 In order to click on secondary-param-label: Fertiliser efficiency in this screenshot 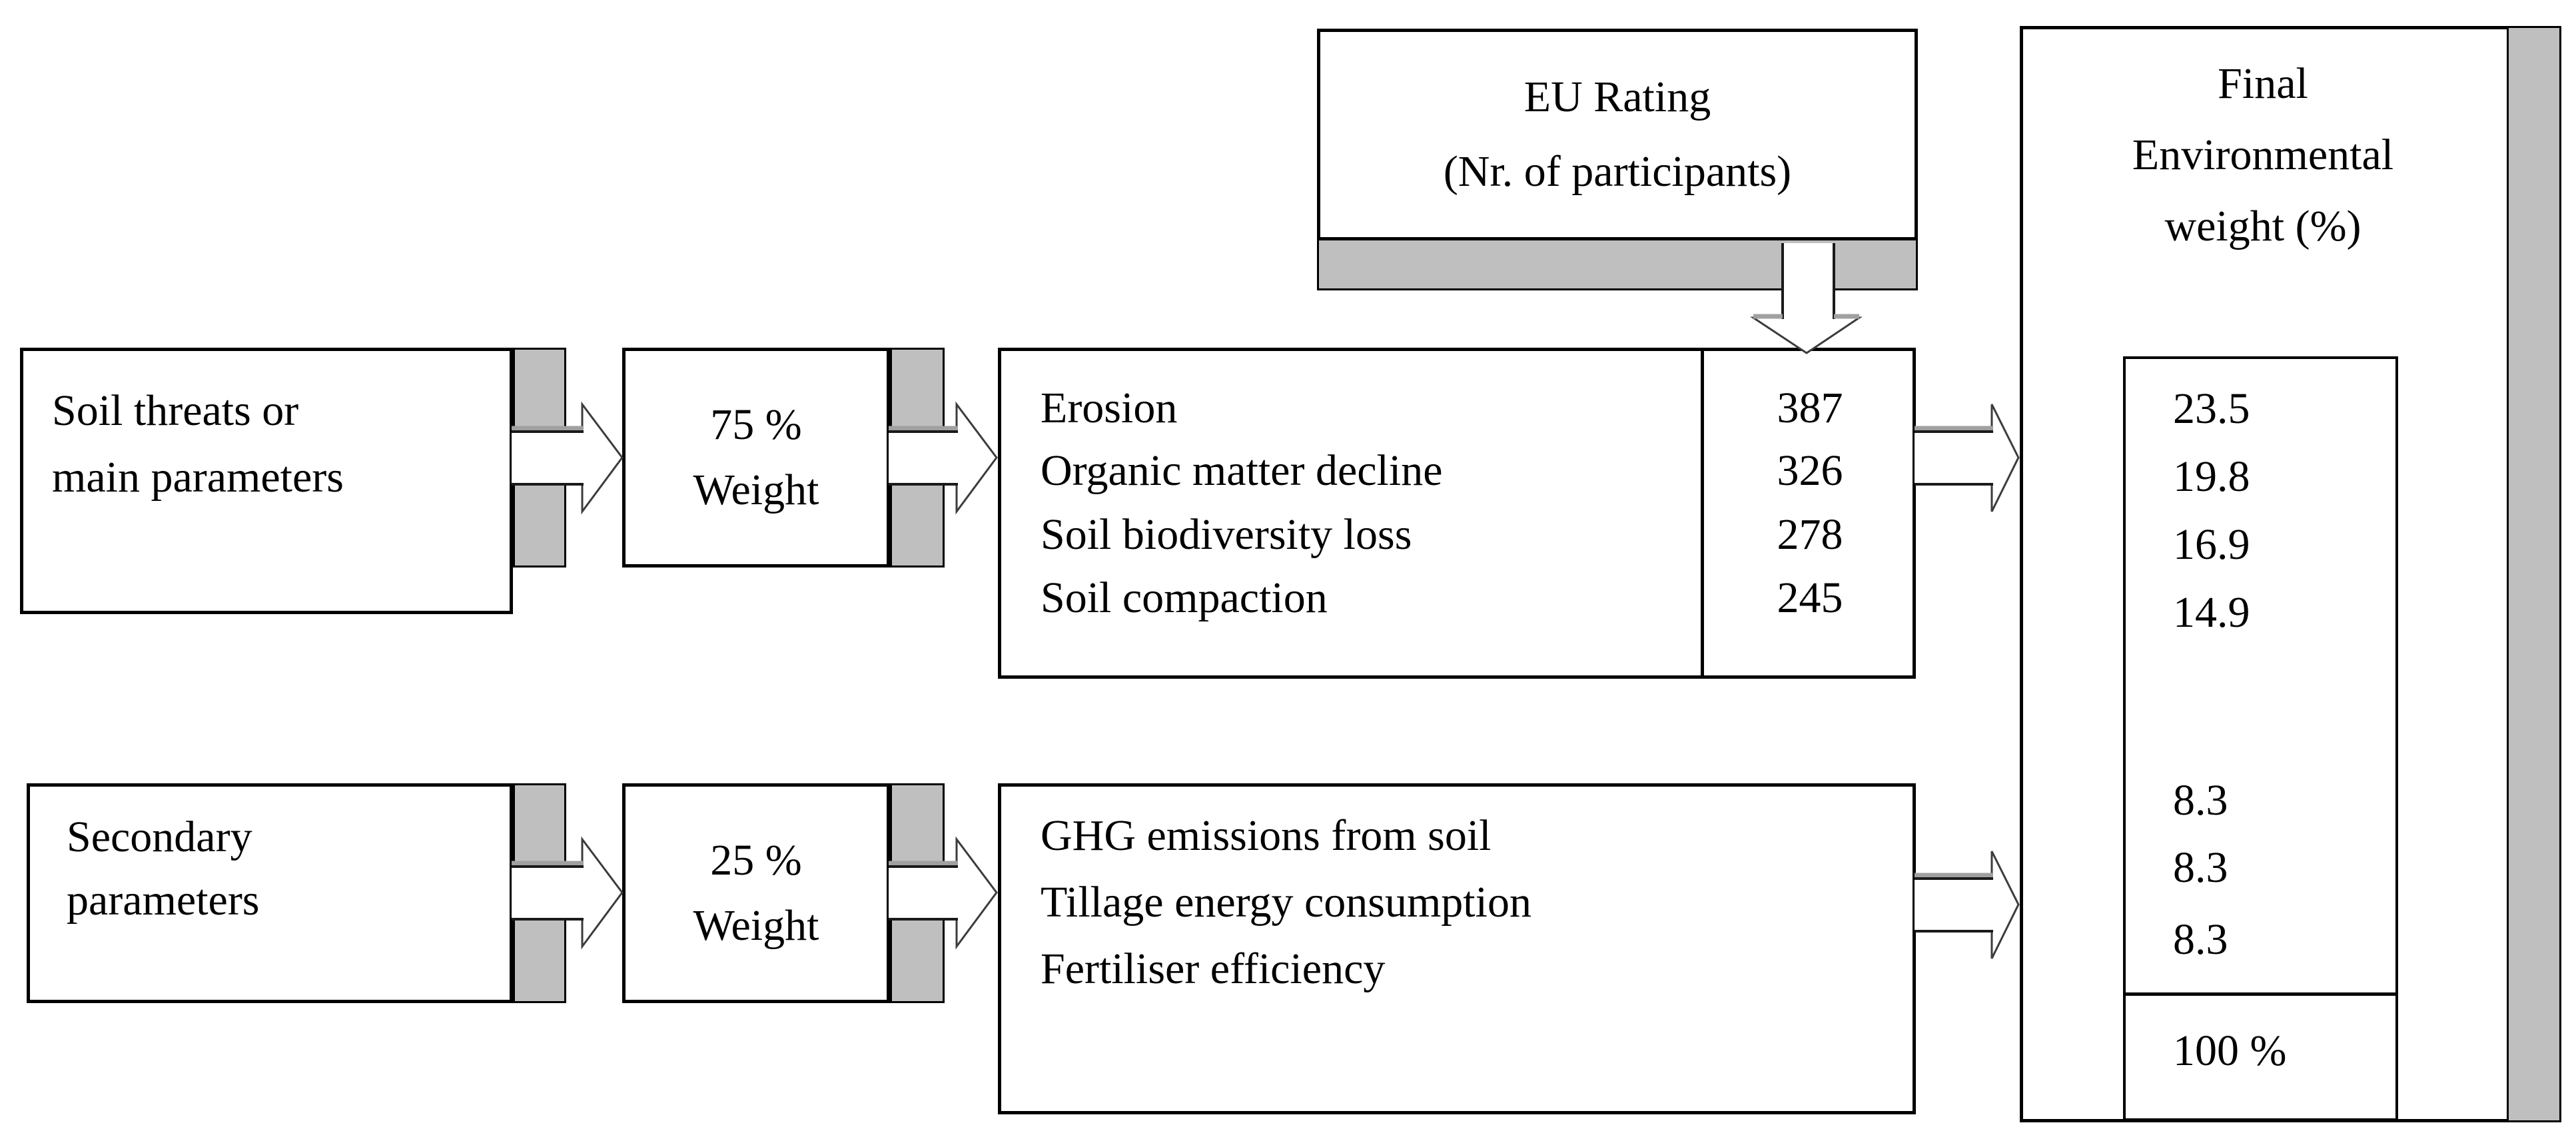, I will do `click(1214, 968)`.